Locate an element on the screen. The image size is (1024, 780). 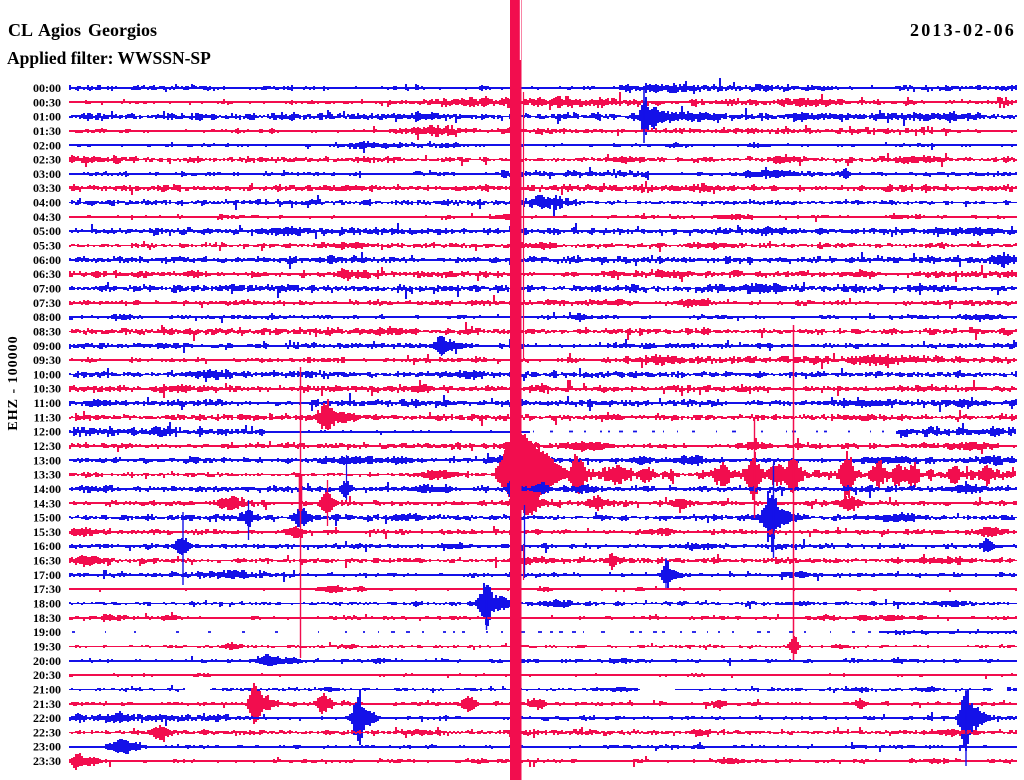
svg-text: 02:30 is located at coordinates (47, 160).